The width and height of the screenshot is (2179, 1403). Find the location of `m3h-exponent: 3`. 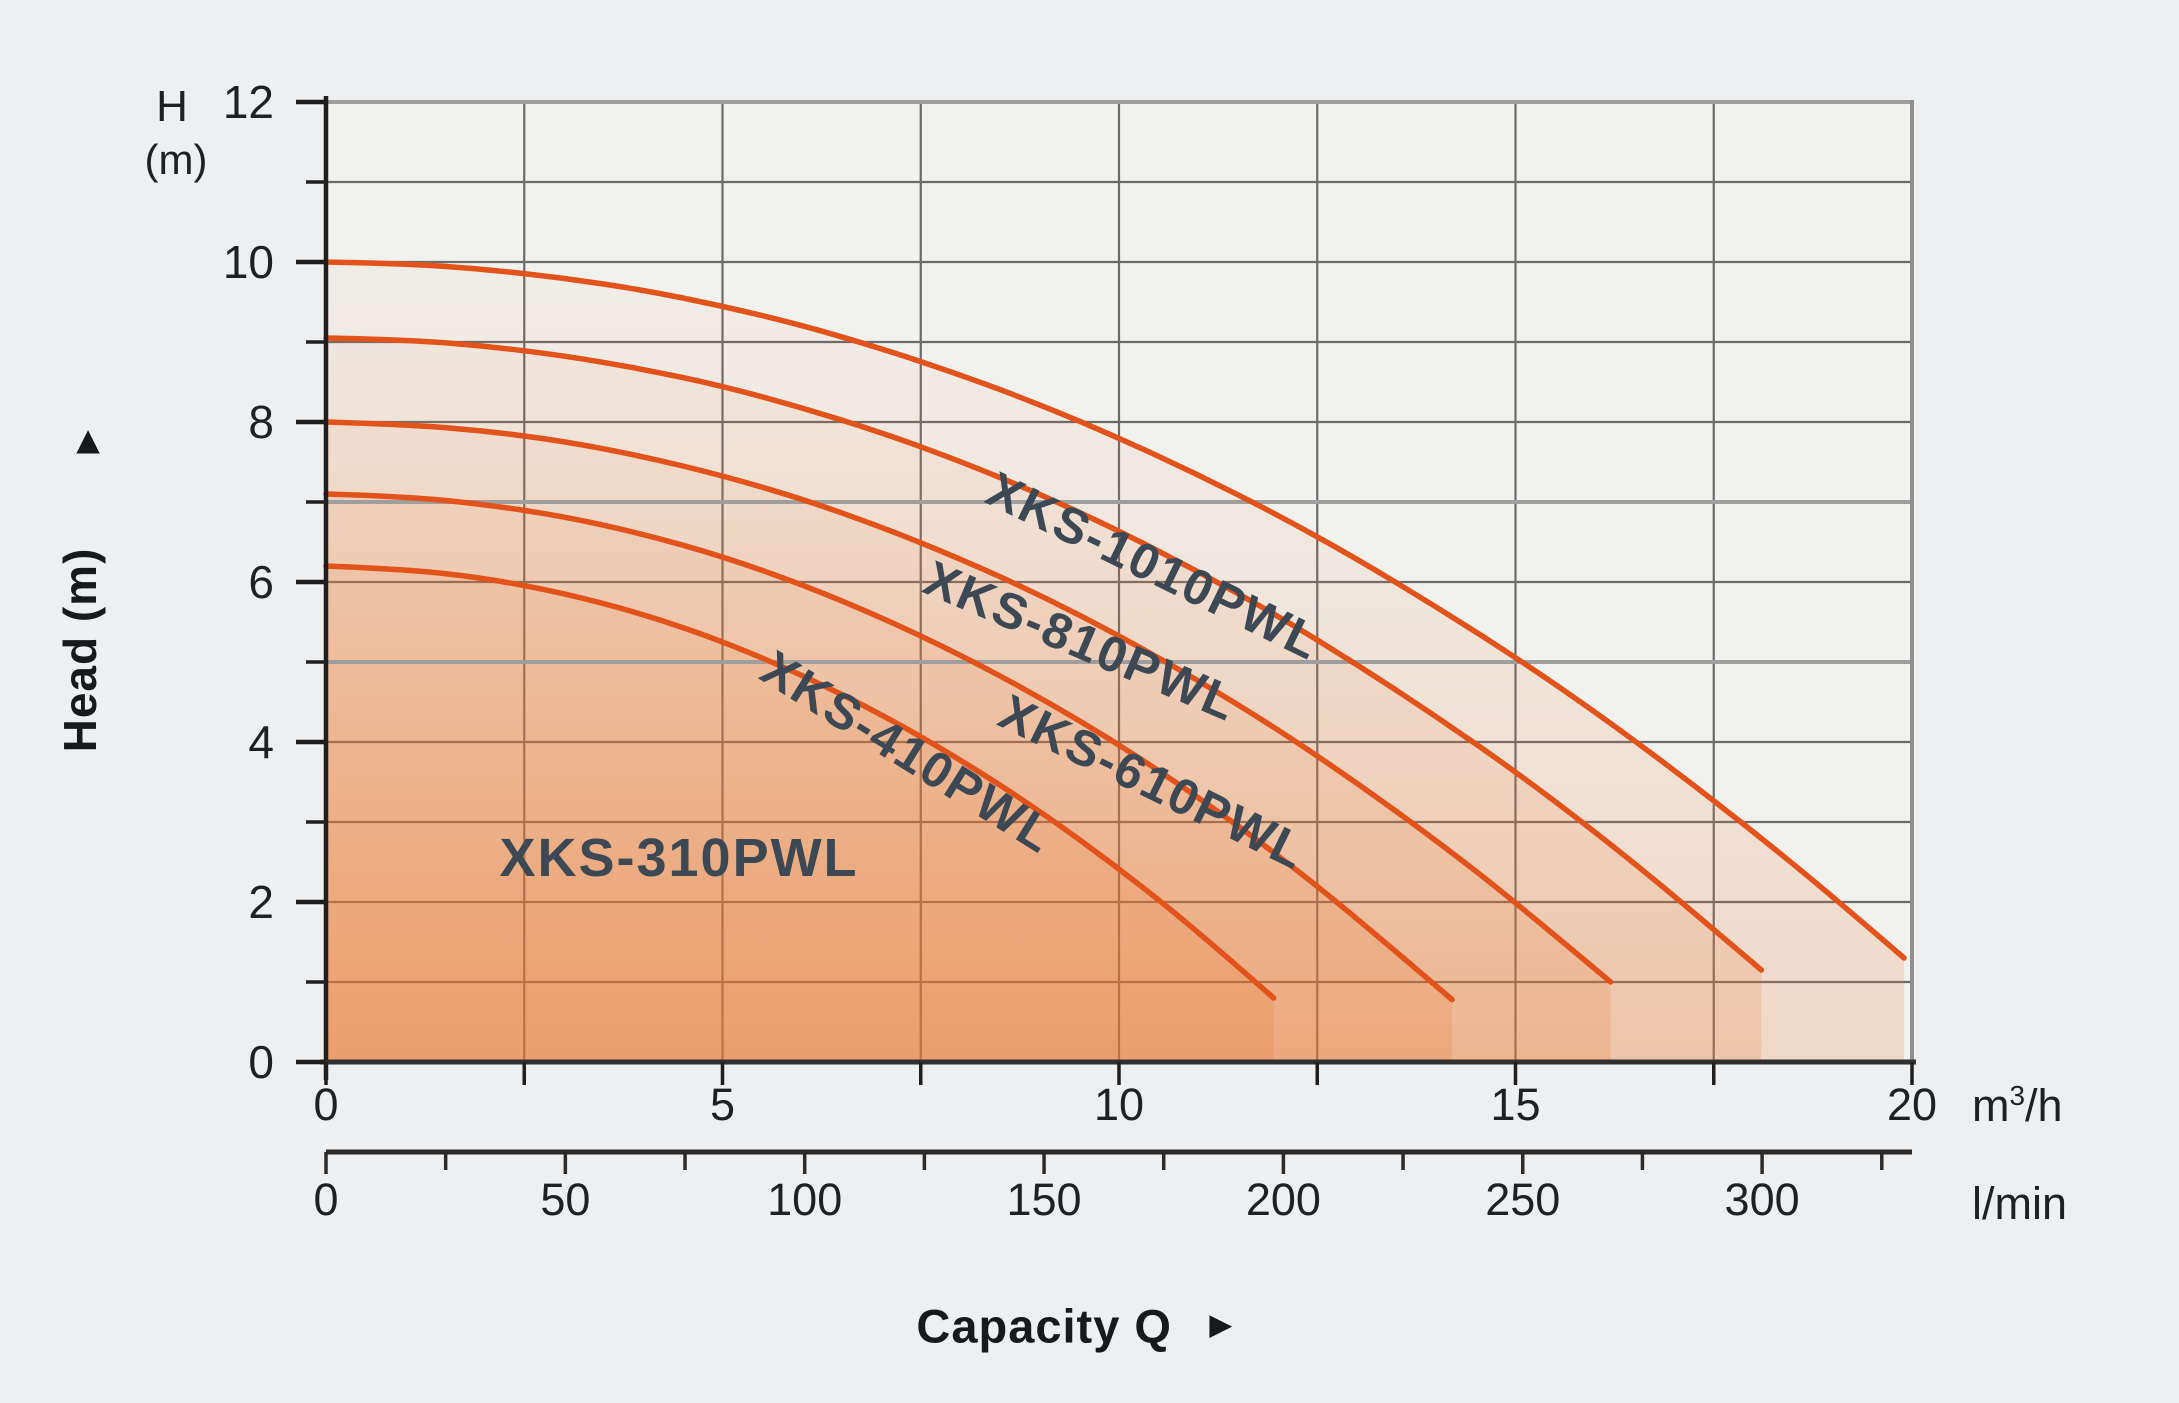

m3h-exponent: 3 is located at coordinates (2017, 1095).